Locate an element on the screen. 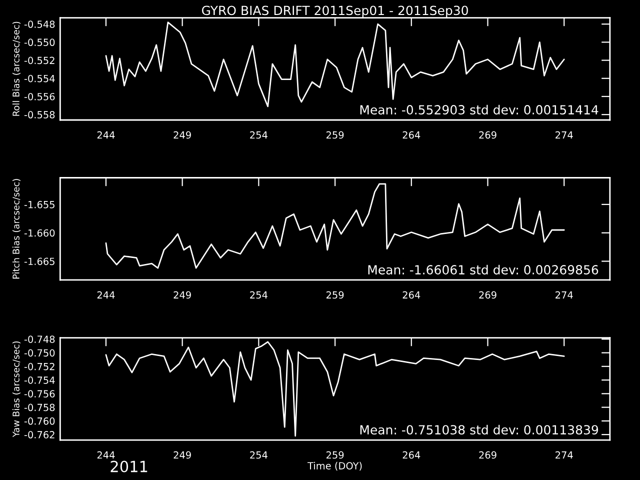 Image resolution: width=640 pixels, height=480 pixels. y-tick-label: -0.556 is located at coordinates (39, 96).